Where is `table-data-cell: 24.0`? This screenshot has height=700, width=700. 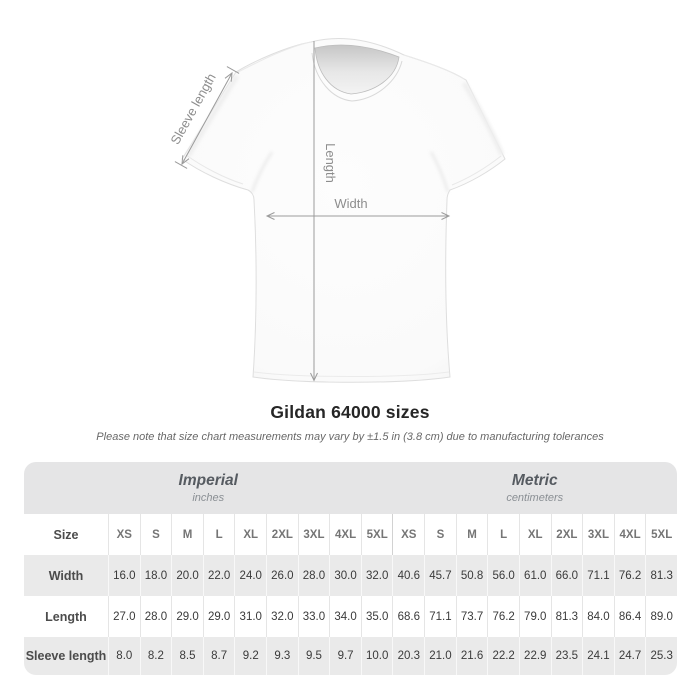
table-data-cell: 24.0 is located at coordinates (250, 575).